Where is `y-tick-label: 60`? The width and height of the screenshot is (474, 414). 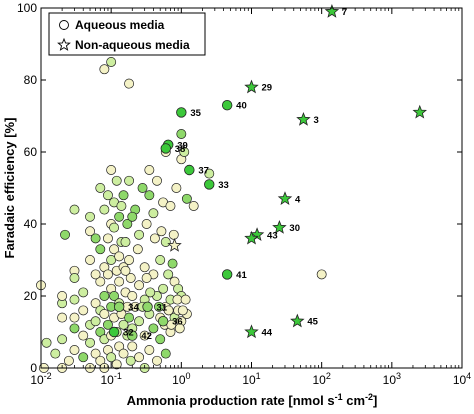
y-tick-label: 60 is located at coordinates (31, 152).